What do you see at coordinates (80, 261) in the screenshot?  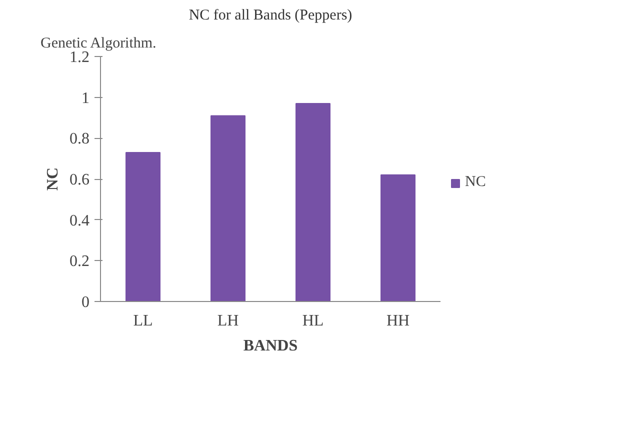 I see `y-tick-label: 0.2` at bounding box center [80, 261].